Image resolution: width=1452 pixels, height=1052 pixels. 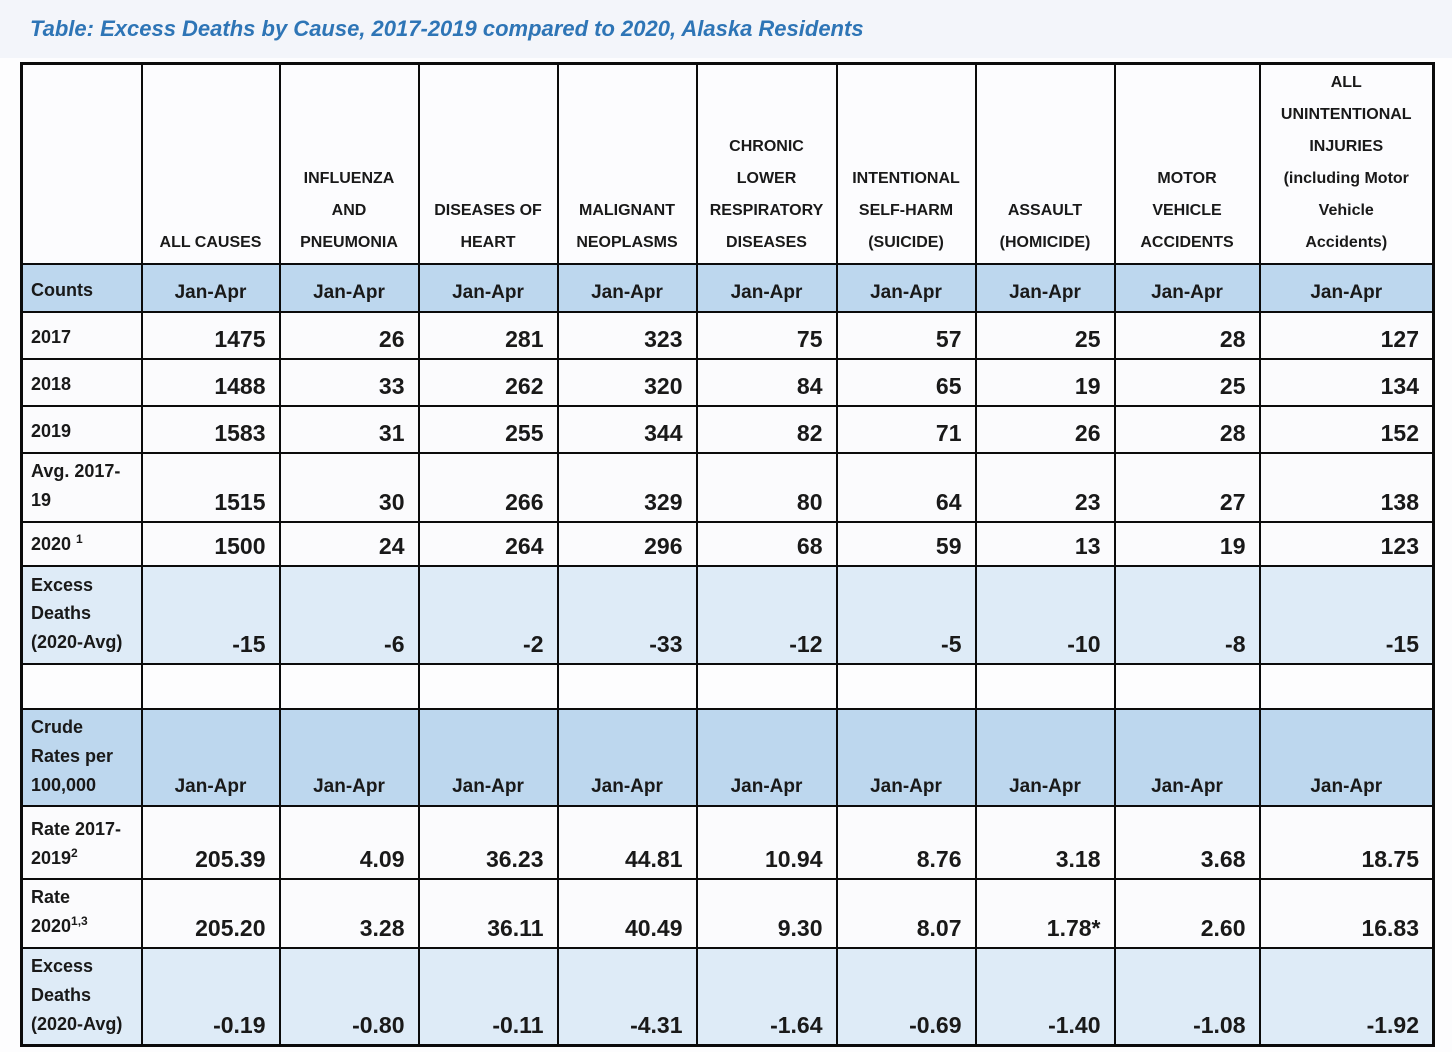 What do you see at coordinates (766, 996) in the screenshot?
I see `data-cell: -1.64` at bounding box center [766, 996].